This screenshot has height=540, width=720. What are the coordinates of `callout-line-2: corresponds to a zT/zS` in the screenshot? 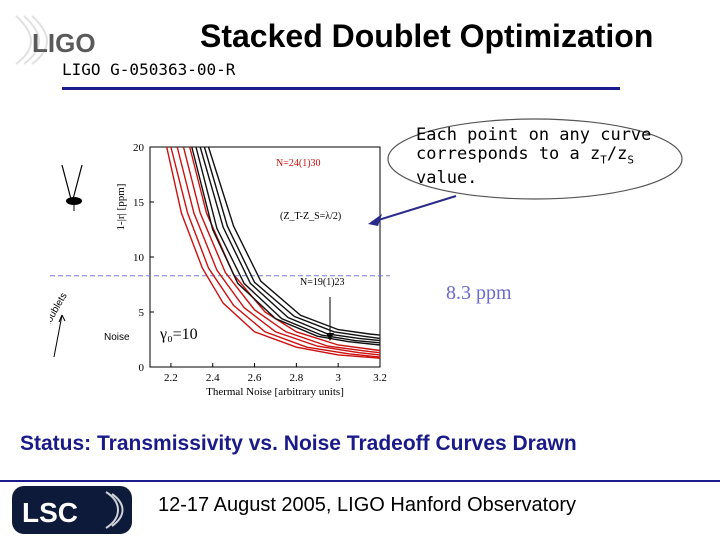 It's located at (525, 155).